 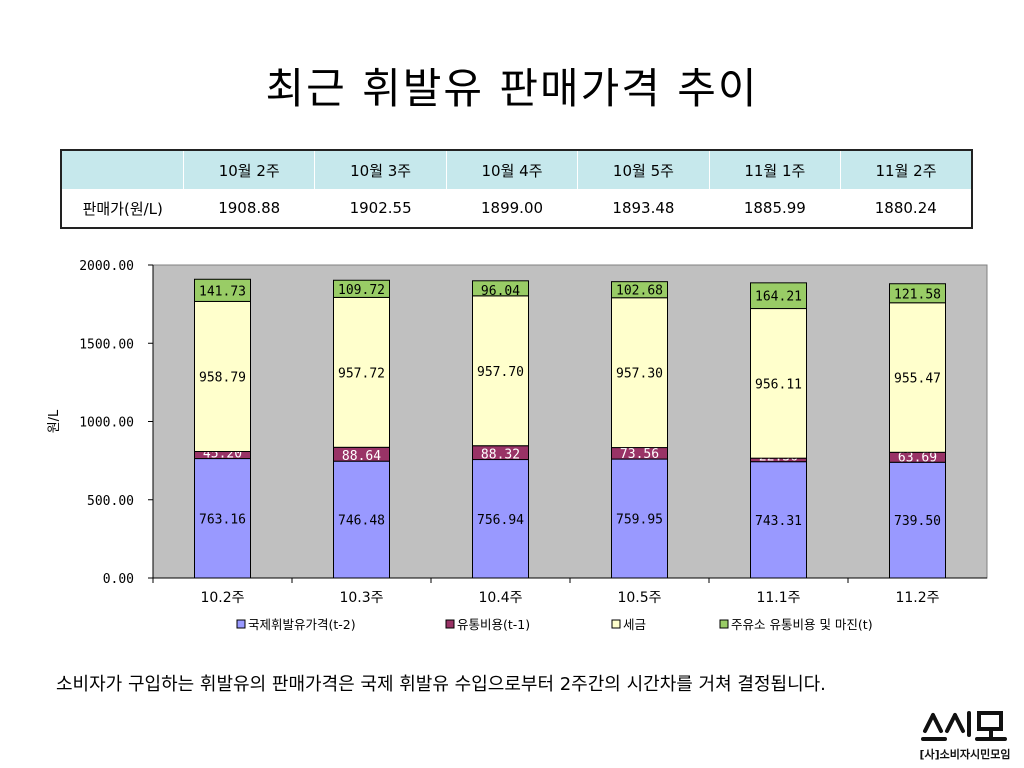 What do you see at coordinates (122, 208) in the screenshot?
I see `table-row-label: 판매가(원/L)` at bounding box center [122, 208].